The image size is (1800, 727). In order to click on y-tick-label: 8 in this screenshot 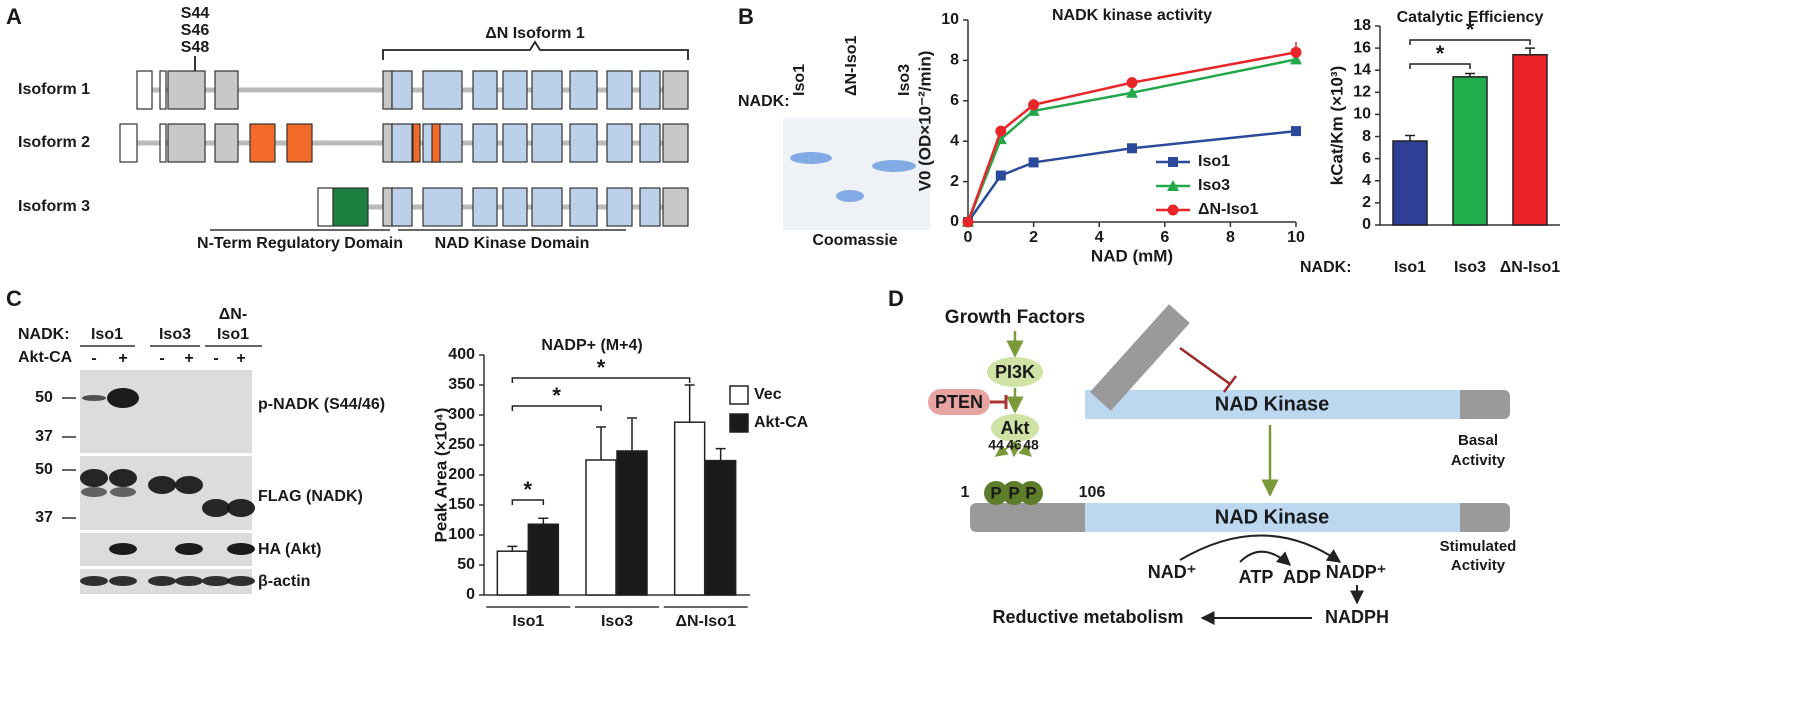, I will do `click(1366, 136)`.